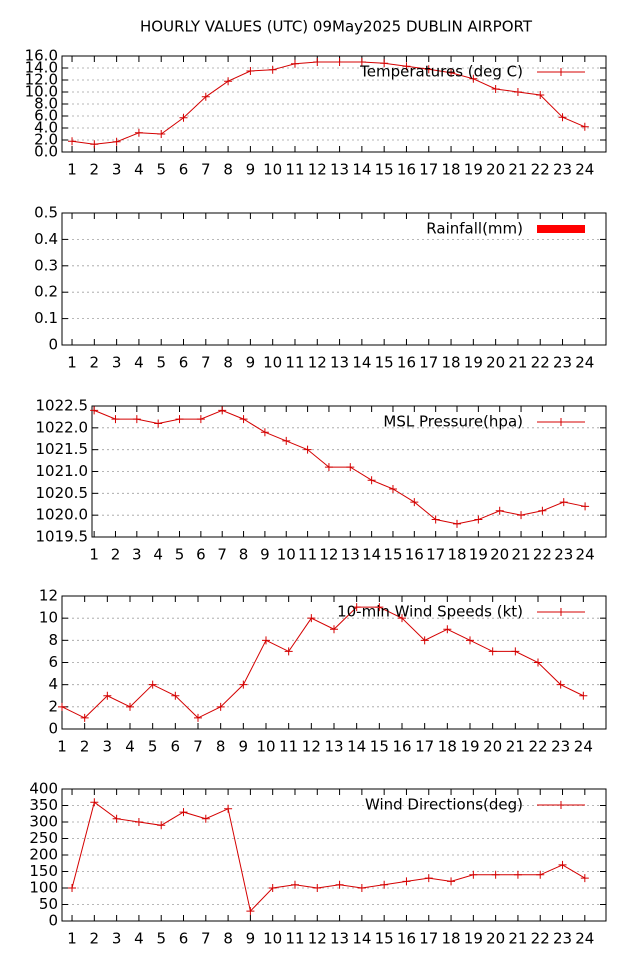 This screenshot has height=960, width=640. Describe the element at coordinates (515, 747) in the screenshot. I see `x-tick-label: 21` at that location.